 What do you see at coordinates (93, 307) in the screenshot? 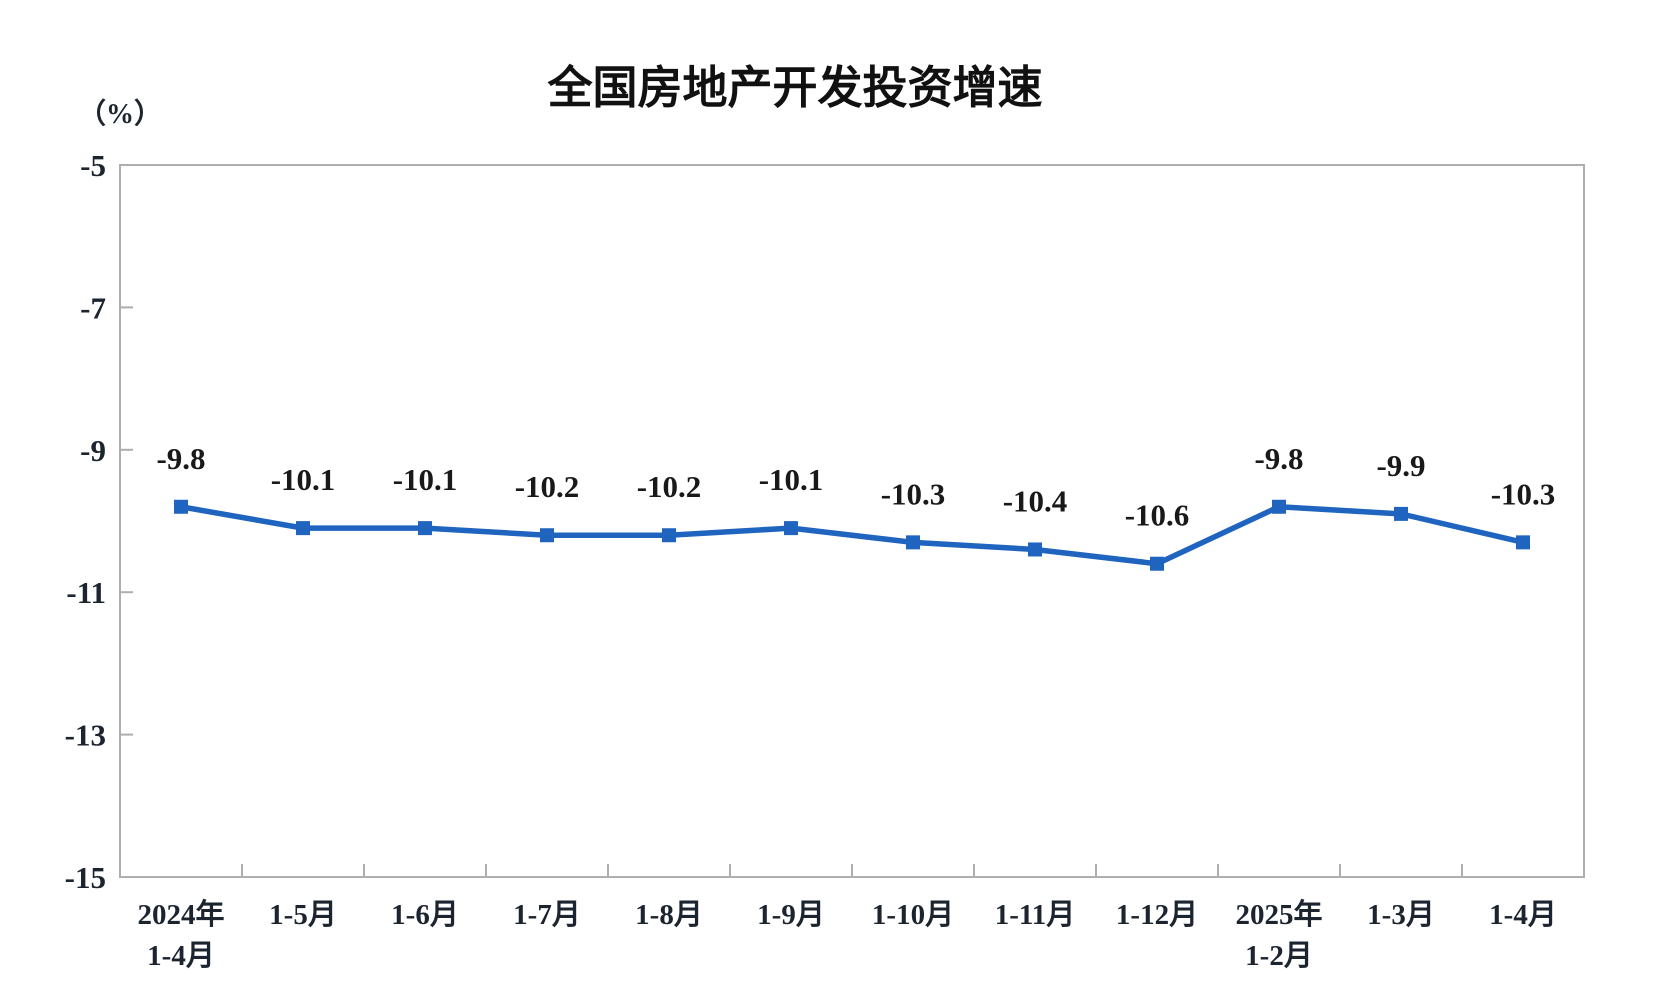
I see `y-tick-label: -7` at bounding box center [93, 307].